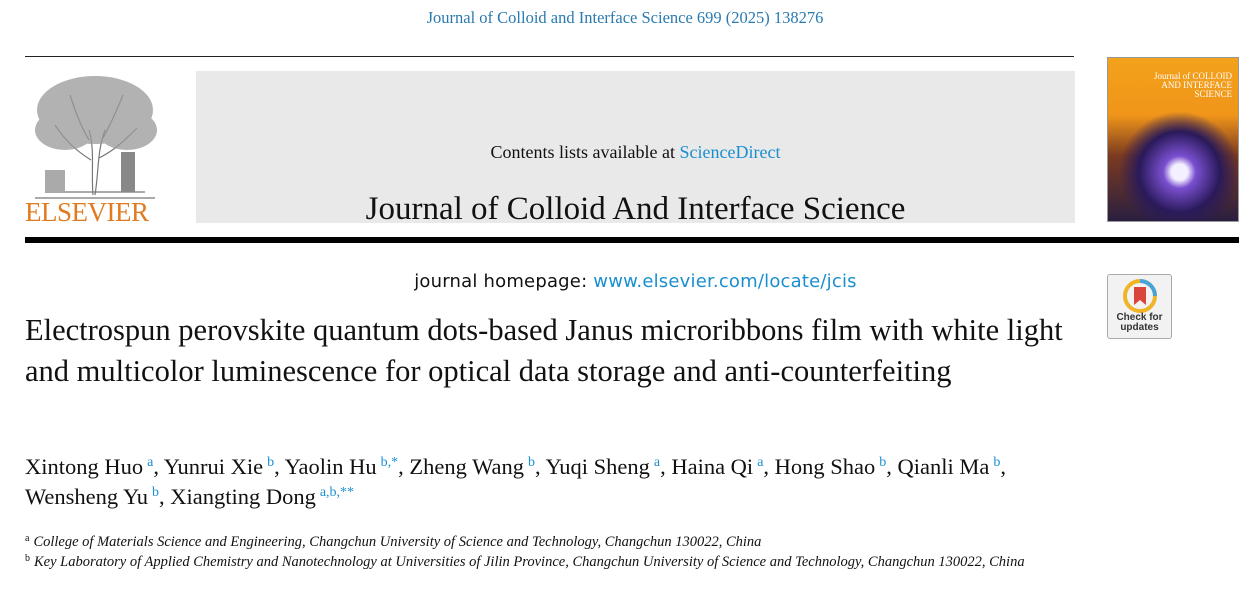 Image resolution: width=1250 pixels, height=602 pixels. What do you see at coordinates (943, 466) in the screenshot?
I see `author-name: Qianli Ma` at bounding box center [943, 466].